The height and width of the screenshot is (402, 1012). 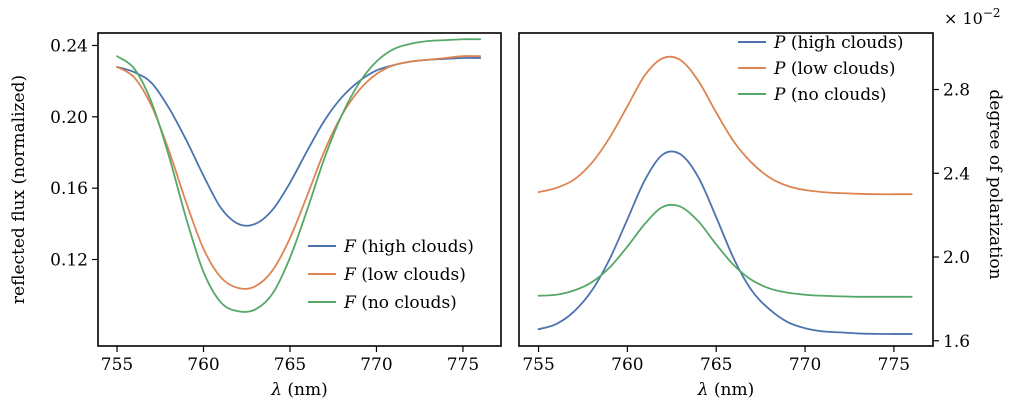 I want to click on legend-label-1: P (low clouds), so click(x=834, y=69).